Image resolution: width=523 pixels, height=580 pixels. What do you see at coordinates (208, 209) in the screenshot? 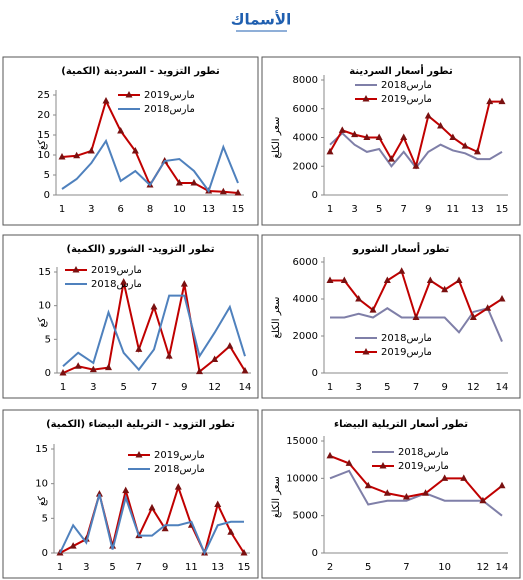
I see `x-tick-label: 13` at bounding box center [208, 209].